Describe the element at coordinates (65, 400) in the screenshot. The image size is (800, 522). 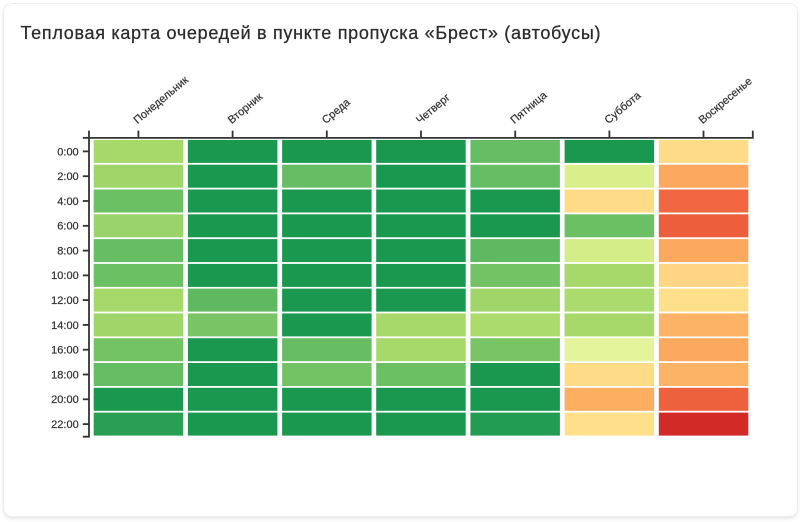
I see `svg-text: 20:00` at that location.